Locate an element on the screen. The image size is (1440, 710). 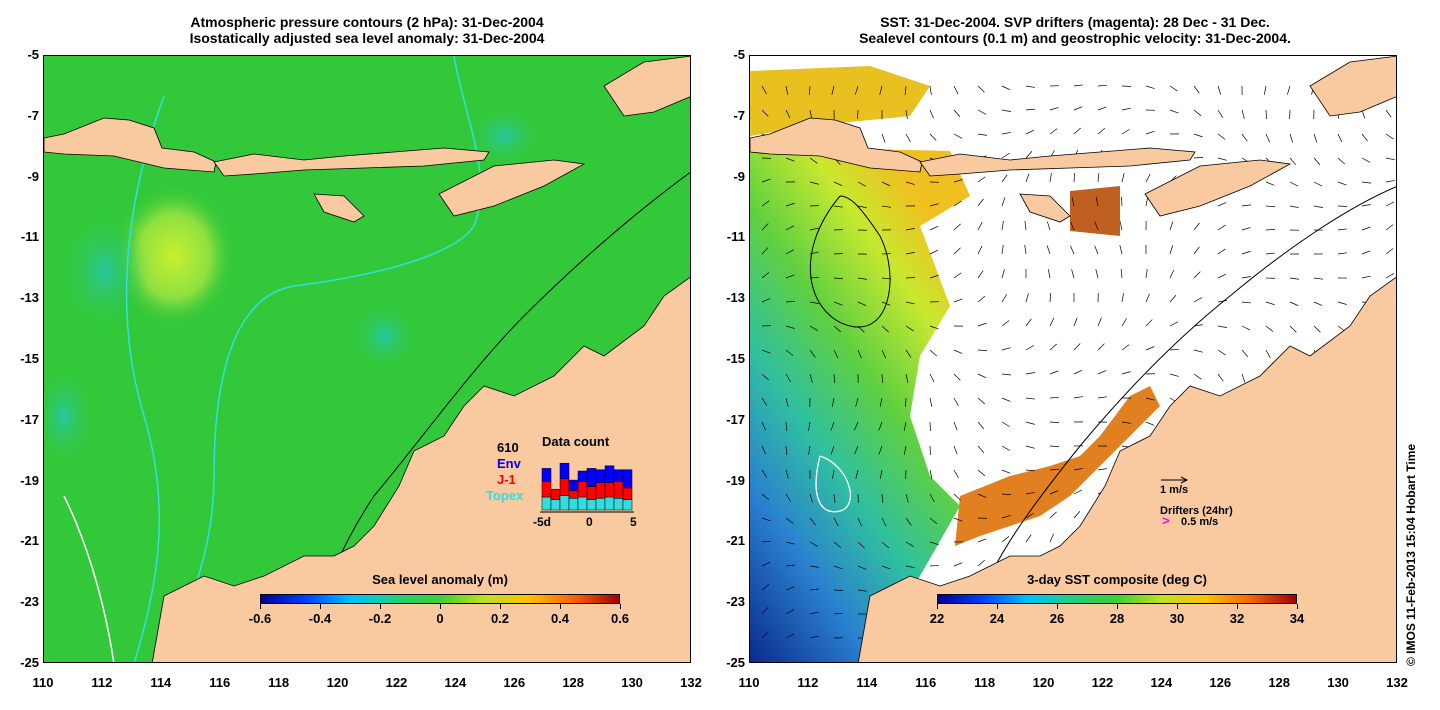
left-colorbar-tick-label: -0.2 is located at coordinates (380, 618).